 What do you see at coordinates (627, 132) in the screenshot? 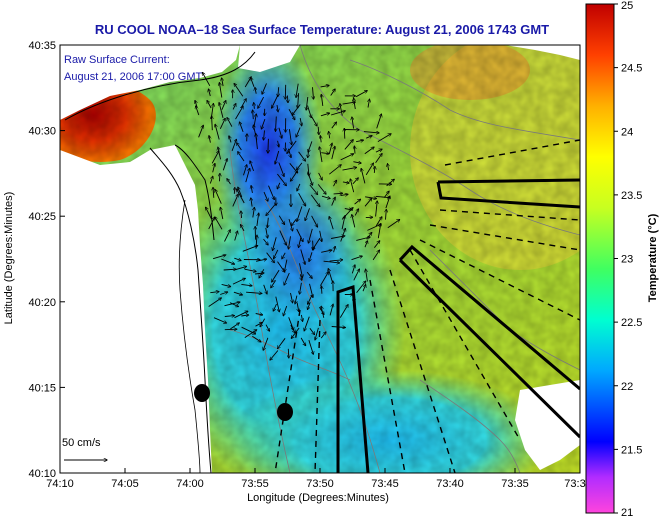
I see `colorbar-tick-label: 24` at bounding box center [627, 132].